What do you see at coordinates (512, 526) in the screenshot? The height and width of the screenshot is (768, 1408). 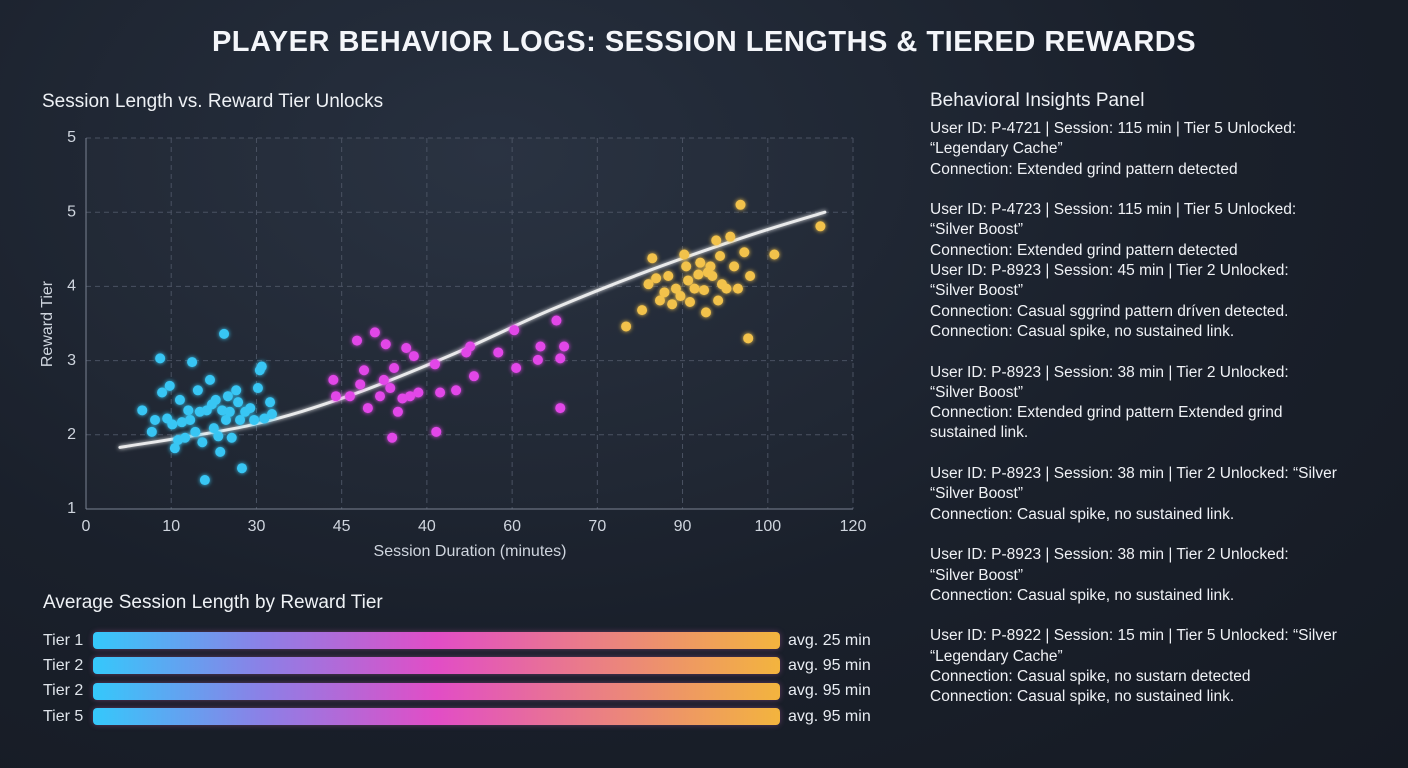 I see `x-tick-label: 60` at bounding box center [512, 526].